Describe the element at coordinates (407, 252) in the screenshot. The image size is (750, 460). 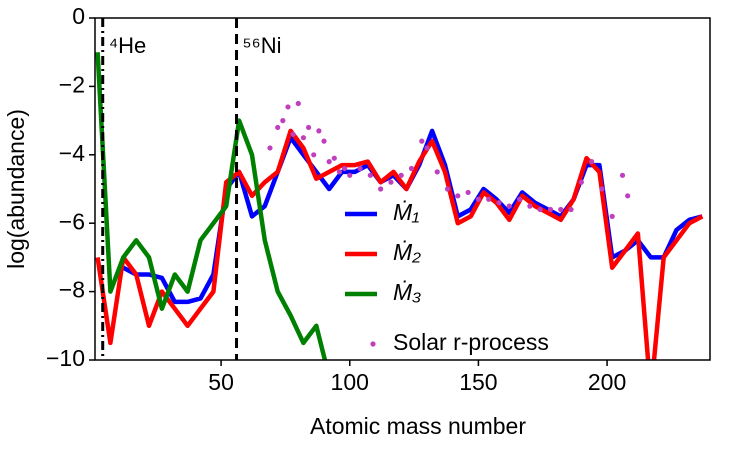
I see `legend-label: Ṁ₂` at that location.